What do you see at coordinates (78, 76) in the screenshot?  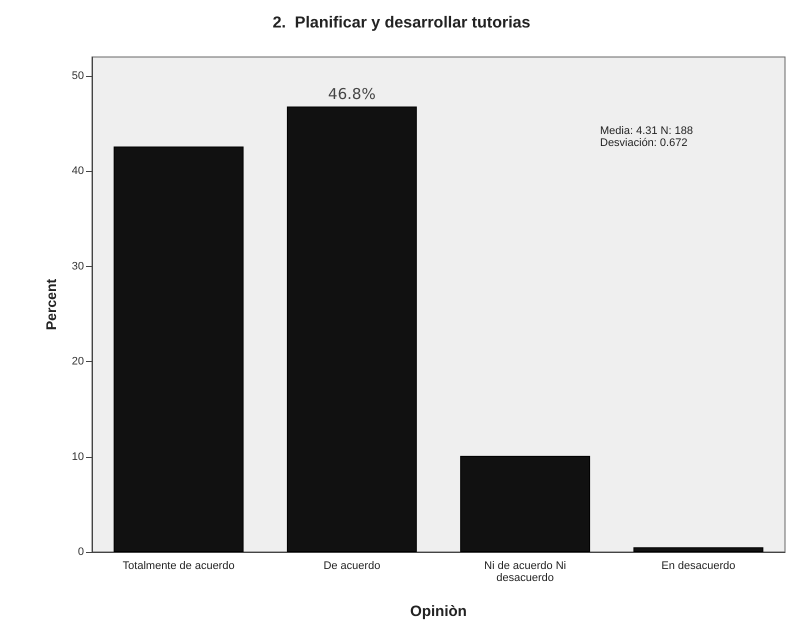 I see `y-tick-label: 50` at bounding box center [78, 76].